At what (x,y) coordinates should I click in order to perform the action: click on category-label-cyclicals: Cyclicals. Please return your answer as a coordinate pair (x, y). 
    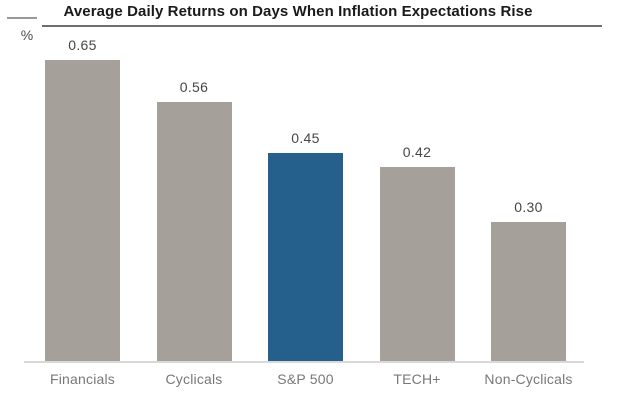
    Looking at the image, I should click on (194, 379).